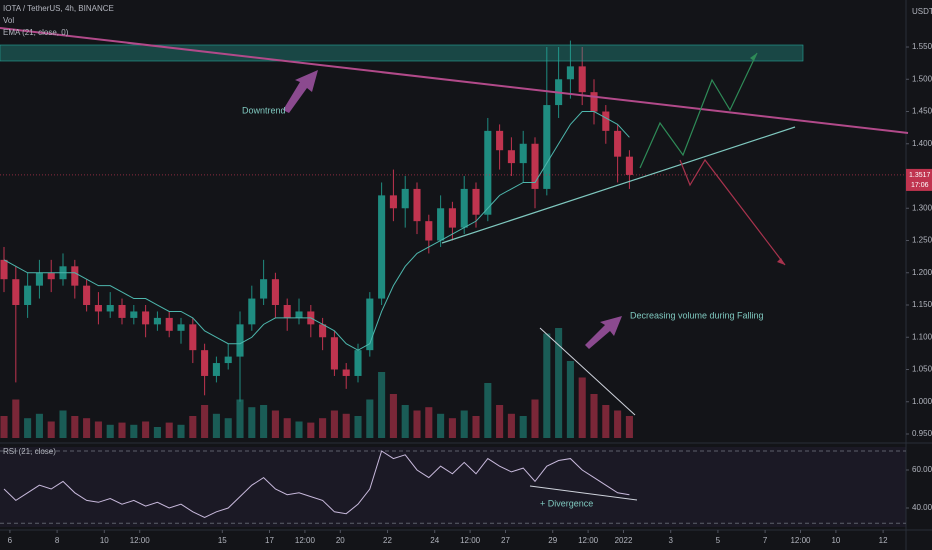 This screenshot has height=550, width=932. I want to click on x-tick-label: 24, so click(434, 540).